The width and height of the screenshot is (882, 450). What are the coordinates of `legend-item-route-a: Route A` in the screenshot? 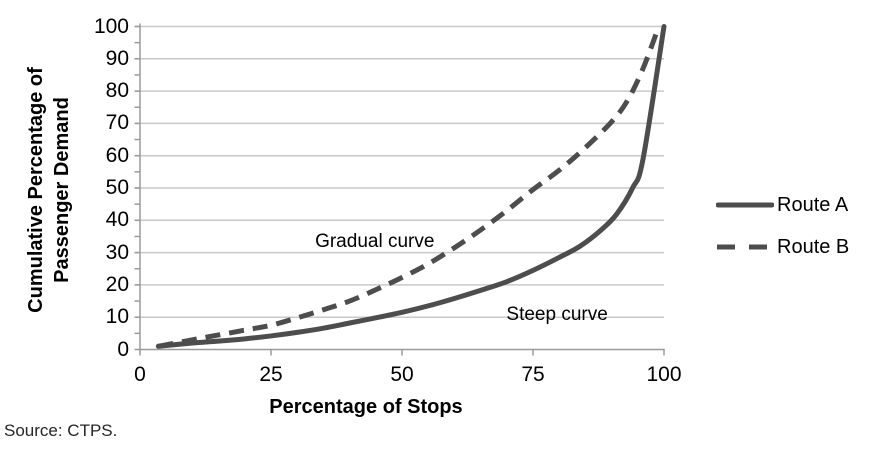 It's located at (782, 205).